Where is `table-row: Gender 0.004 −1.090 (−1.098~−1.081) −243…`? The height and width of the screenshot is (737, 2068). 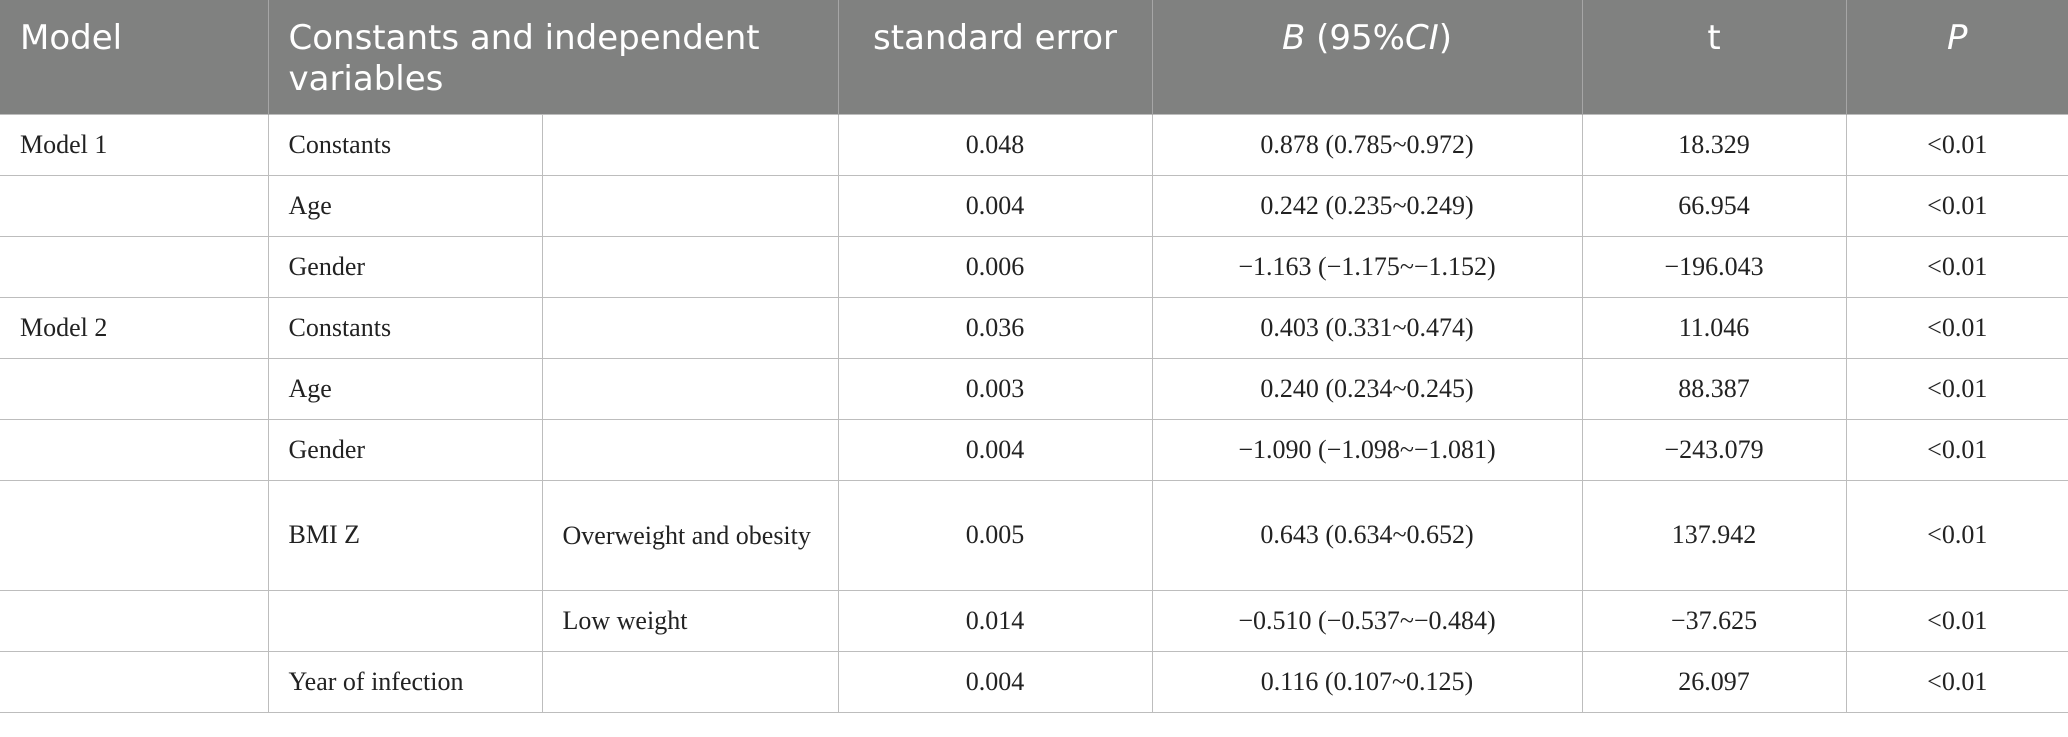 table-row: Gender 0.004 −1.090 (−1.098~−1.081) −243… is located at coordinates (1034, 449).